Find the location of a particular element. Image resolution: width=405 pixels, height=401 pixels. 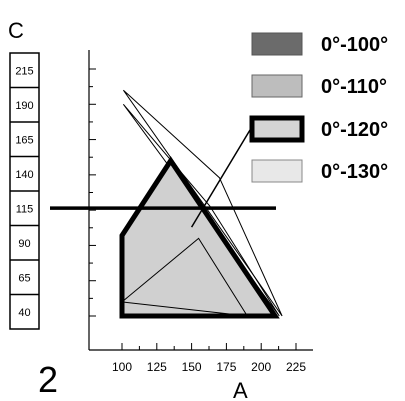

x-axis-letter-label: A is located at coordinates (240, 389).